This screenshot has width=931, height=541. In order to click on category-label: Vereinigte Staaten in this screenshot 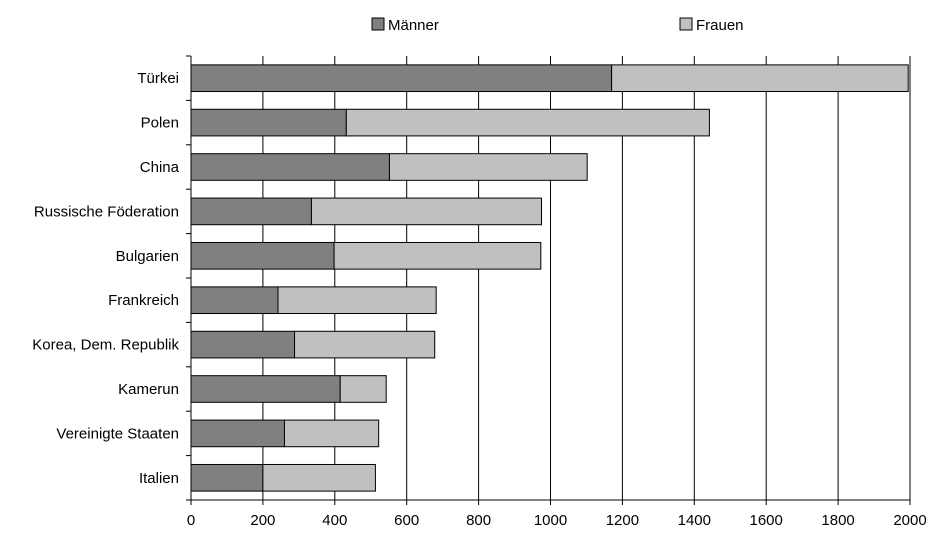, I will do `click(117, 433)`.